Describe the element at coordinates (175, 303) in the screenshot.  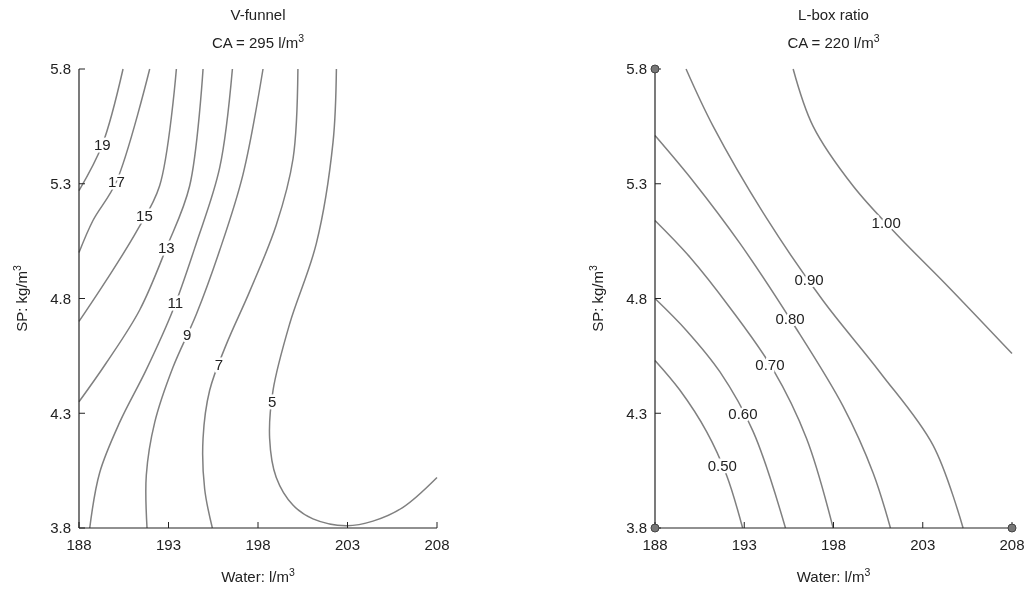
I see `series-label: 11` at that location.